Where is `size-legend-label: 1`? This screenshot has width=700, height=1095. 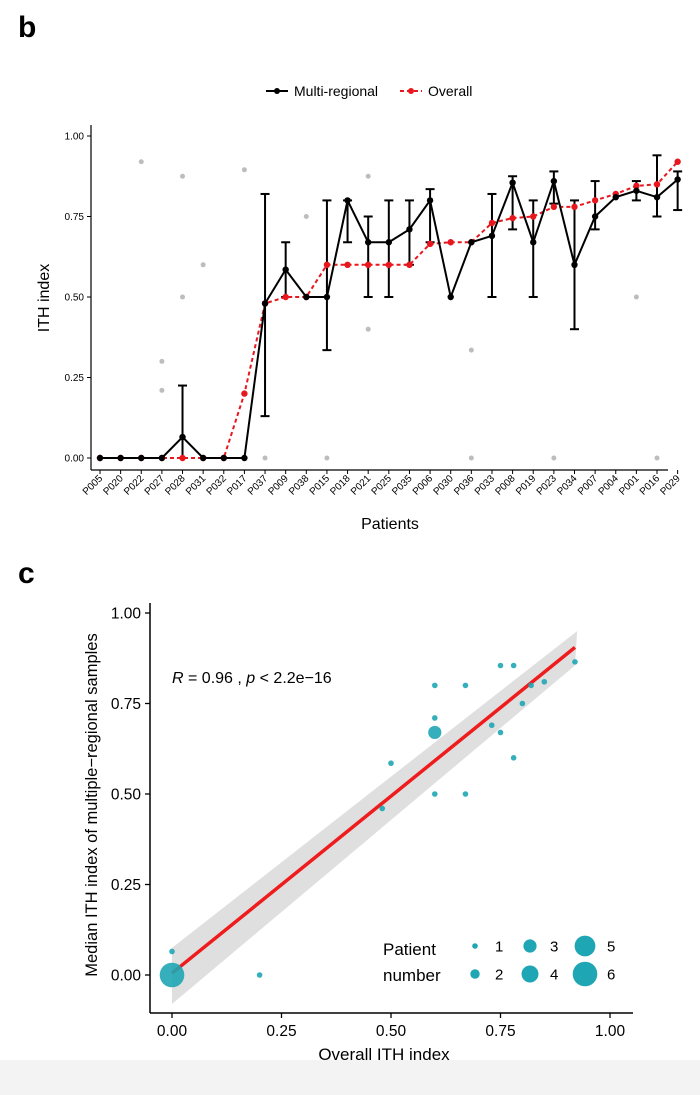
size-legend-label: 1 is located at coordinates (499, 947).